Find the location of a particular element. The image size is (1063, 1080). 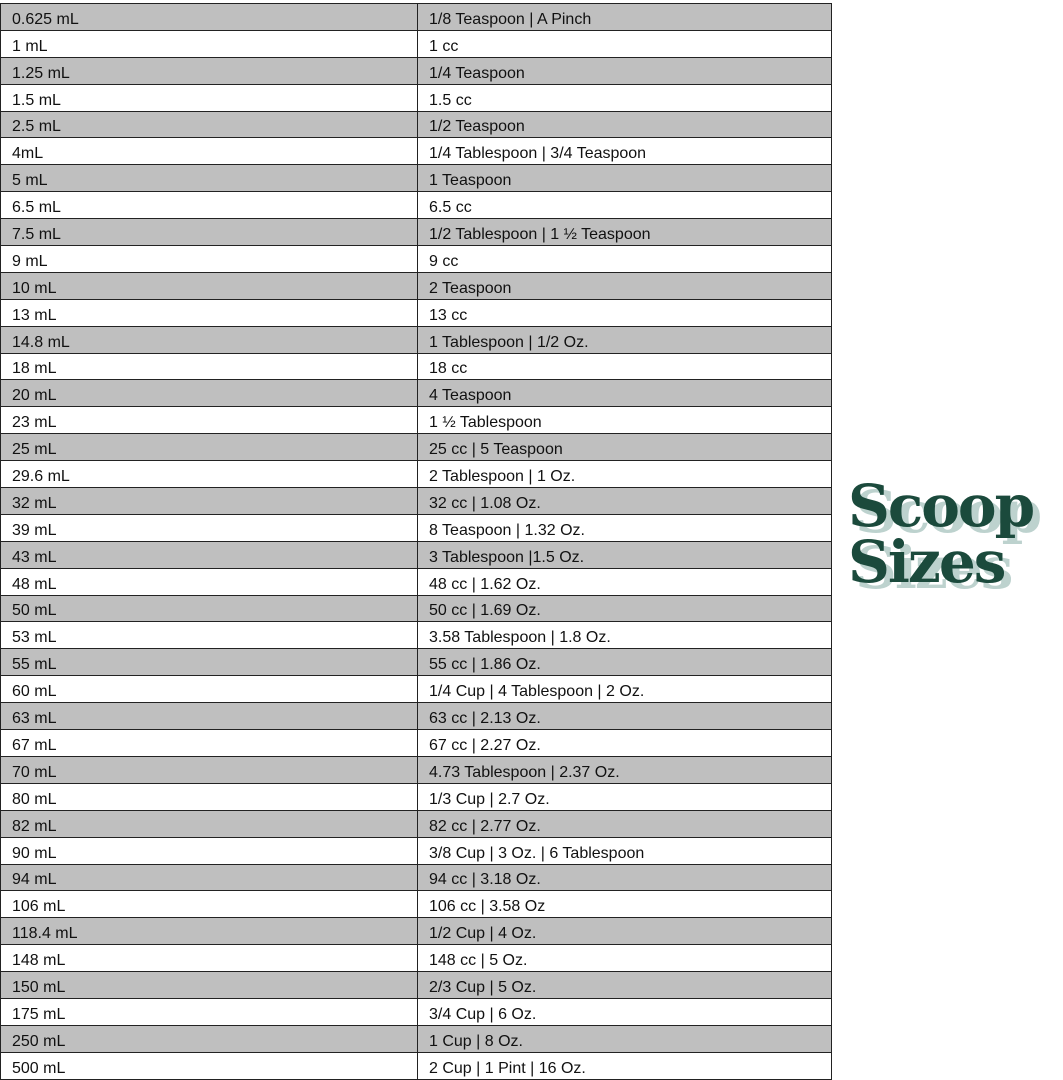

equivalent-cell: 1/4 Tablespoon | 3/4 Teaspoon is located at coordinates (624, 151).